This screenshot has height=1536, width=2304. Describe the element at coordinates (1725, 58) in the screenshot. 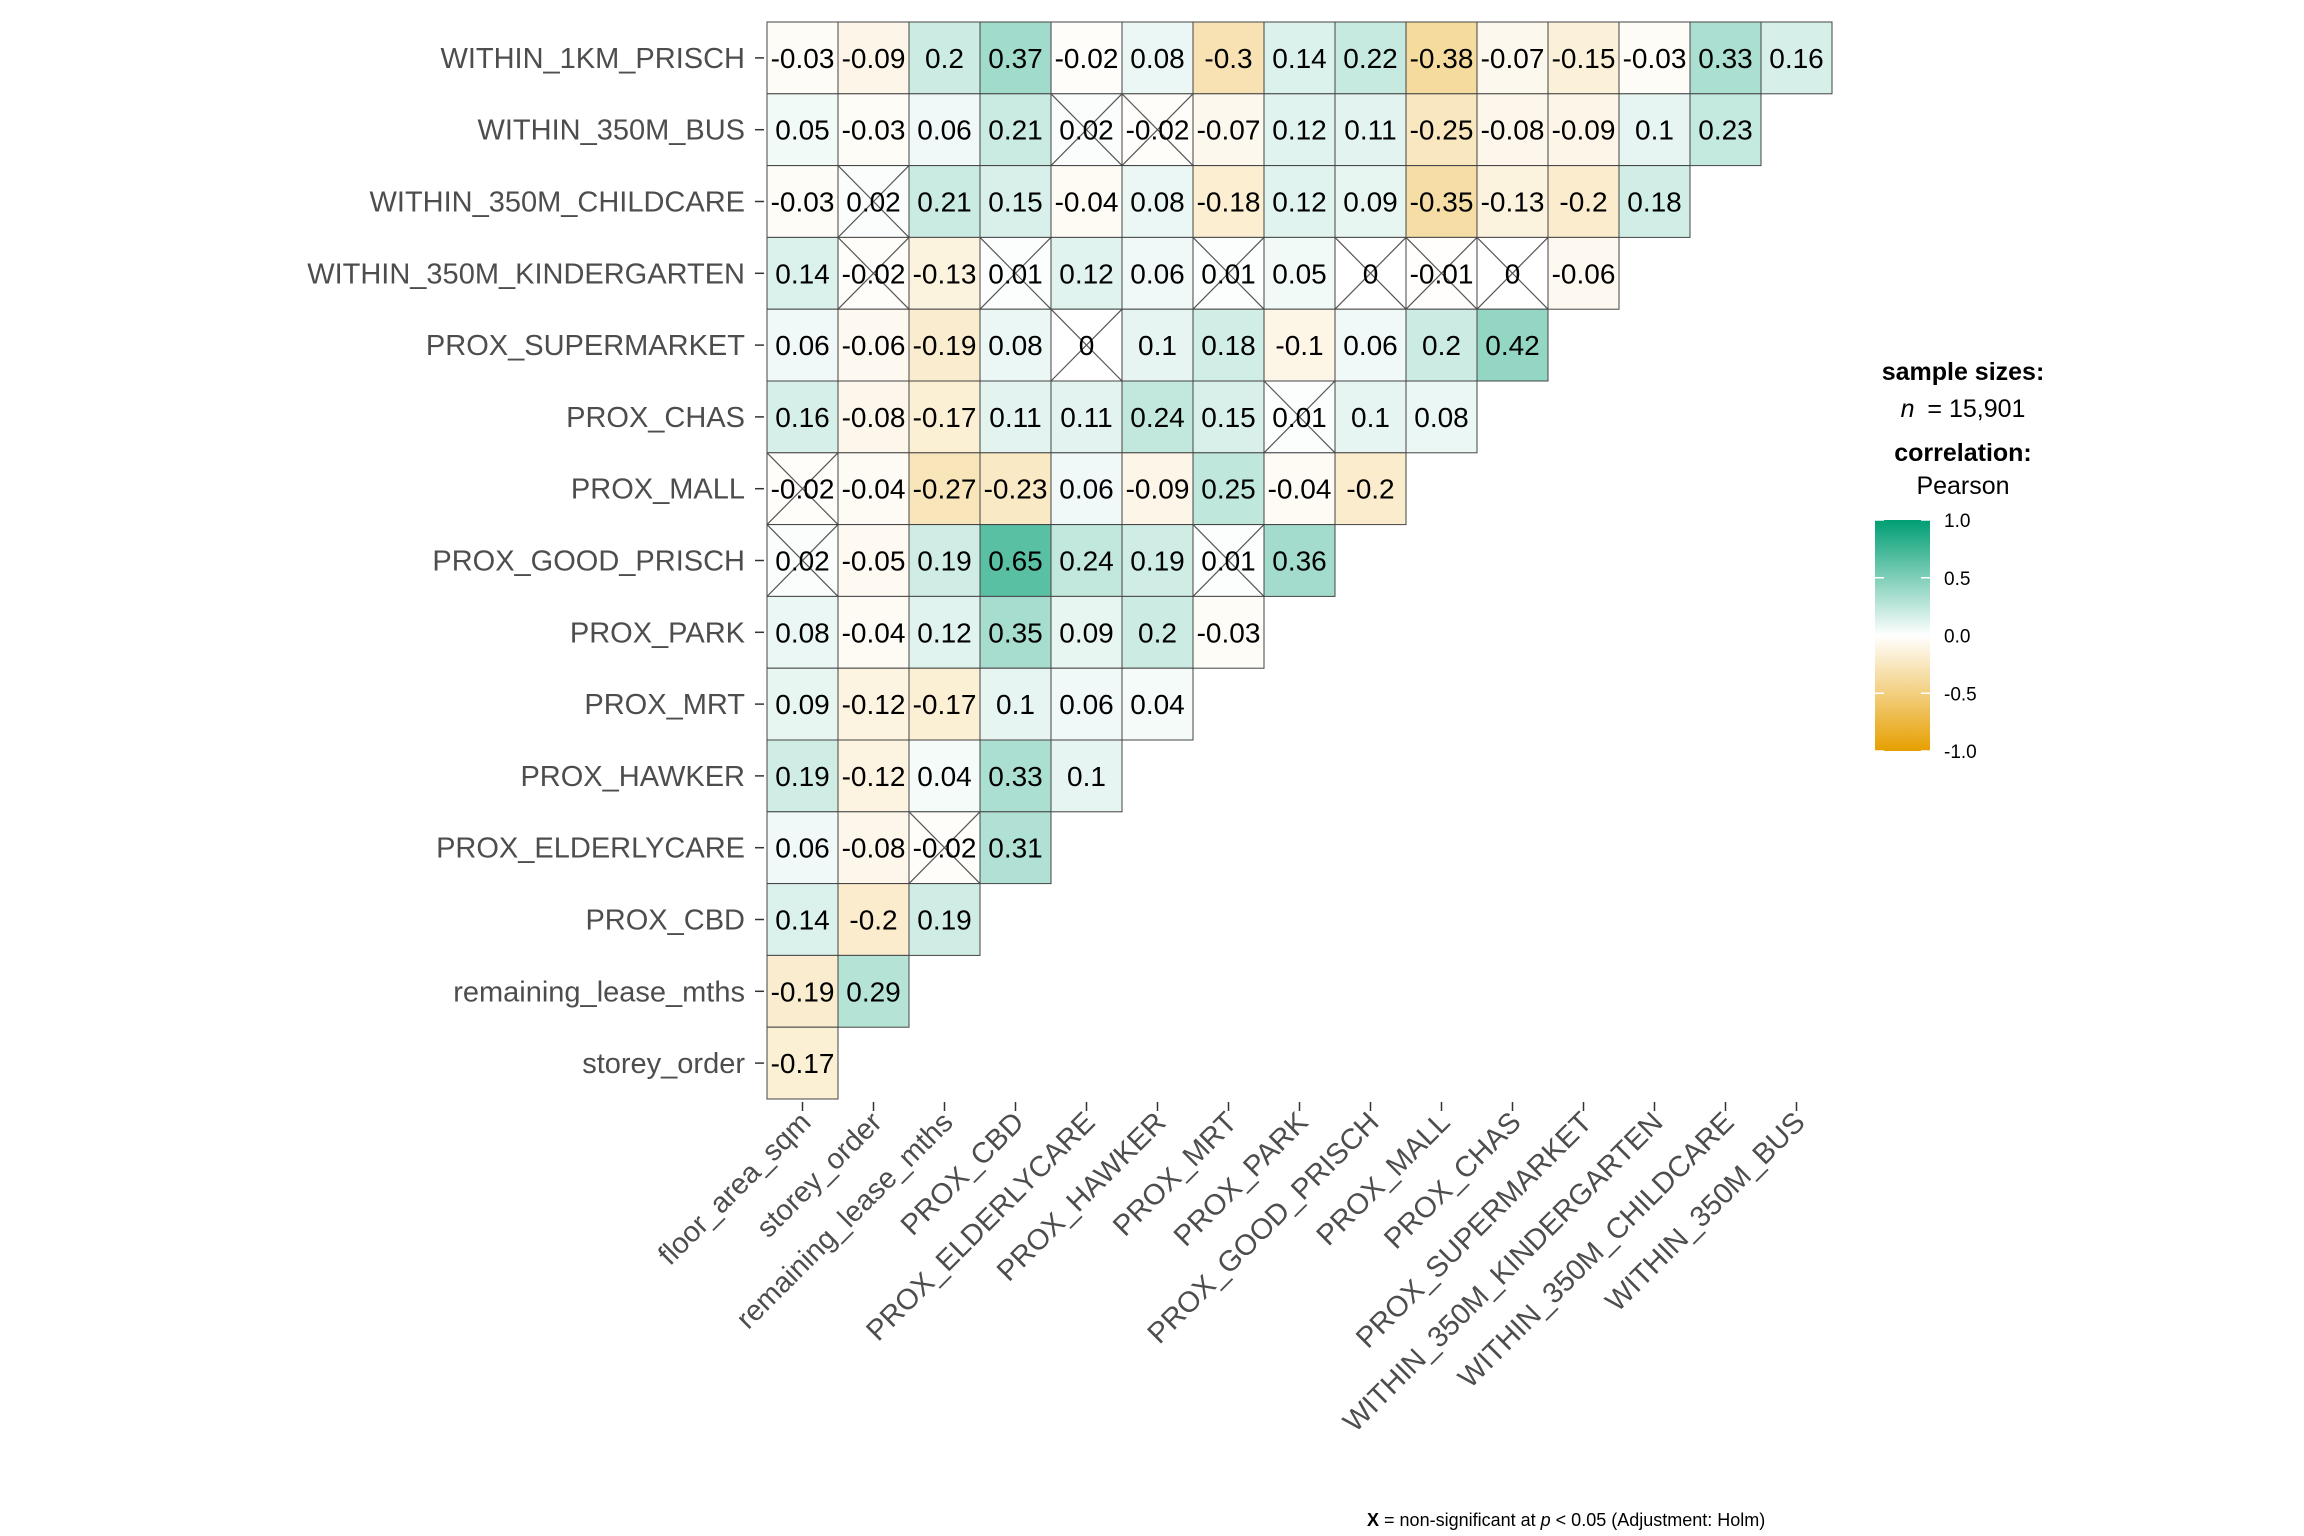

I see `heatmap-cell: 0.33` at that location.